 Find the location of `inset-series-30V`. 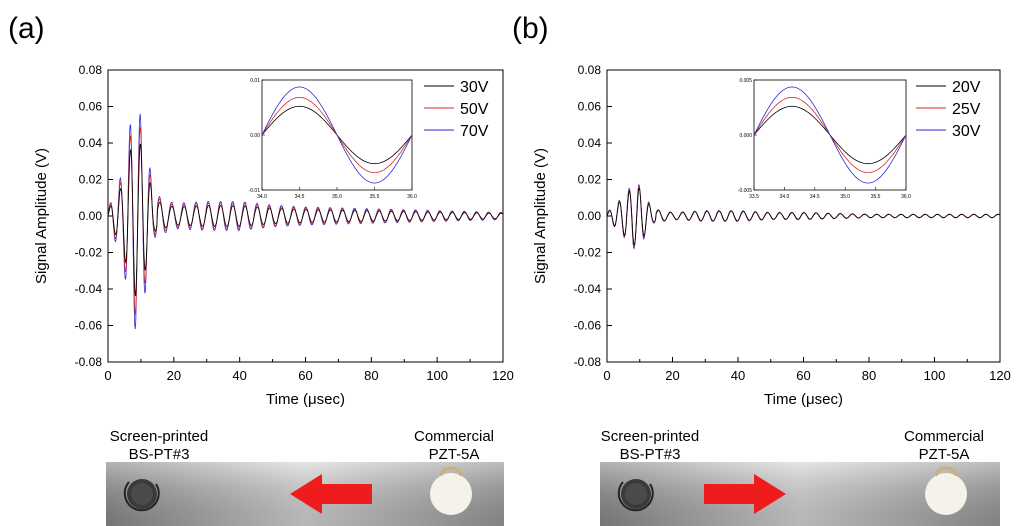

inset-series-30V is located at coordinates (830, 135).